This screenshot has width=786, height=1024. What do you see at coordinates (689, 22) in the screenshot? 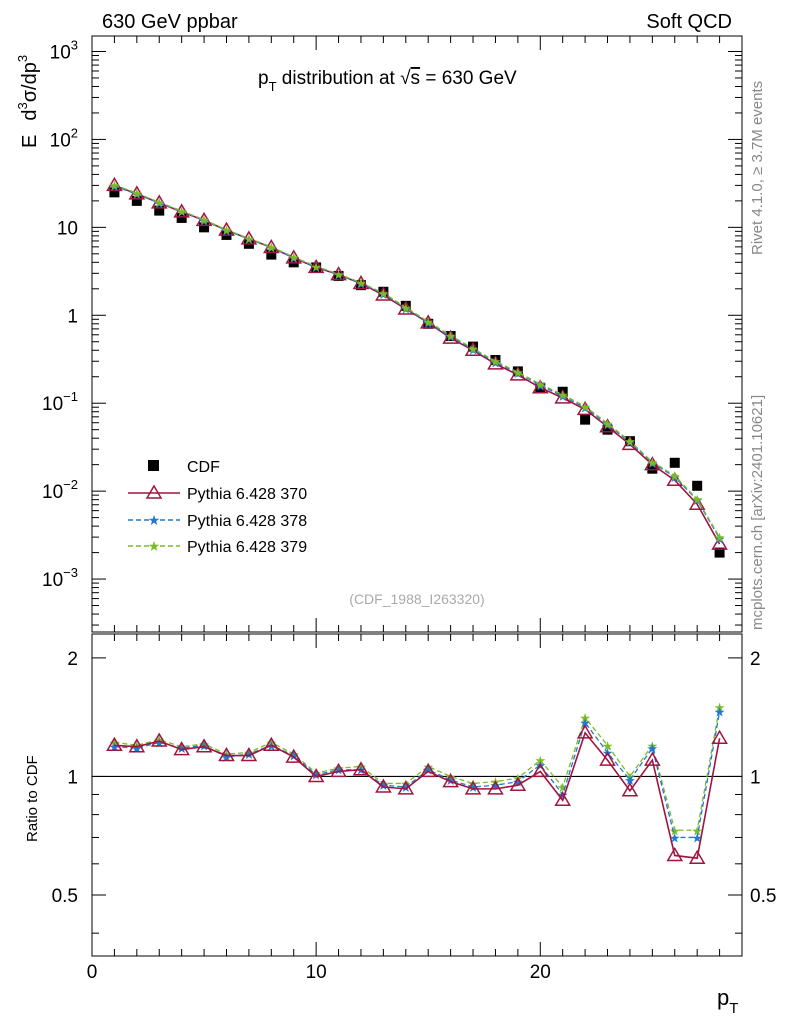
I see `header-right: Soft QCD` at bounding box center [689, 22].